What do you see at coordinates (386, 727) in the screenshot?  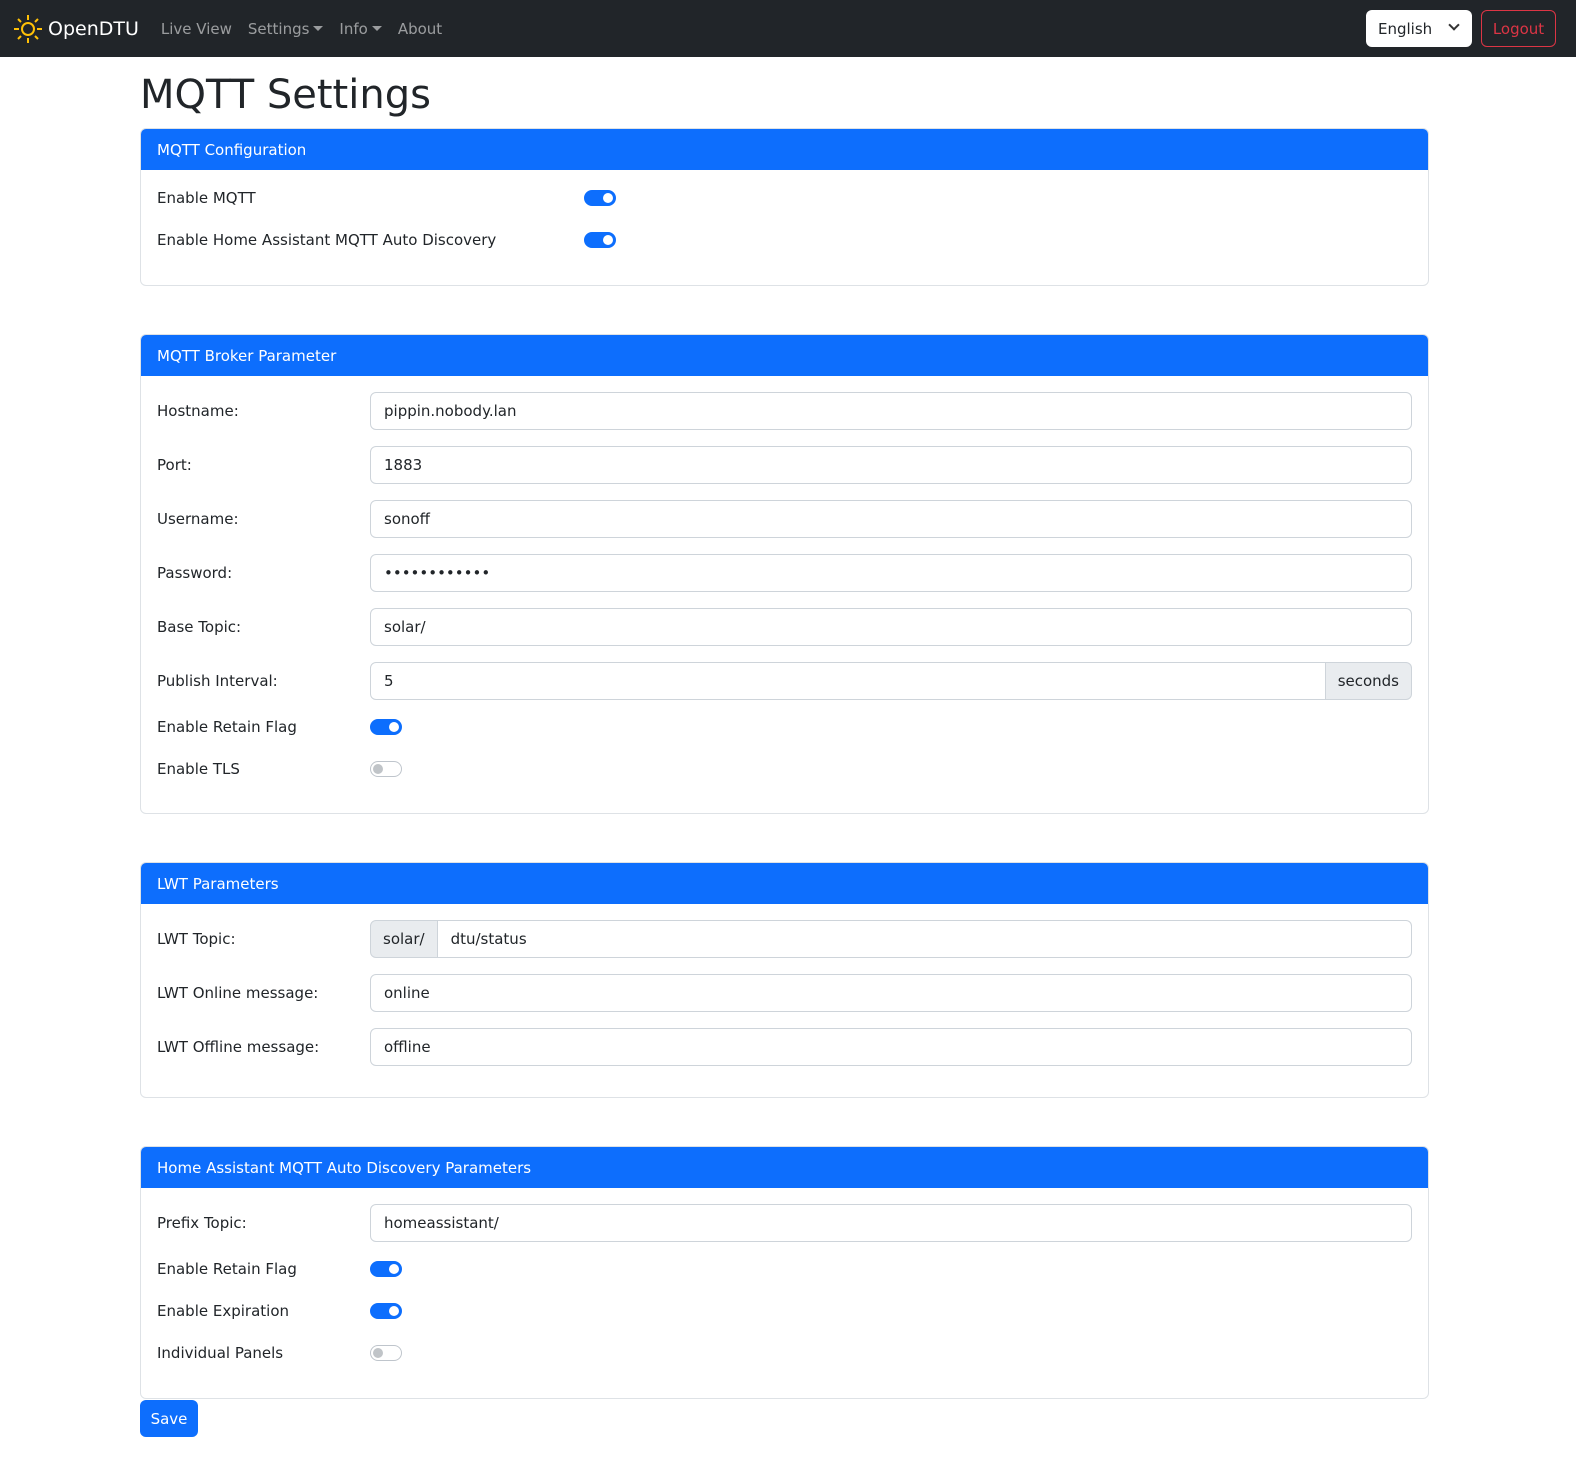 I see `retain-toggle` at bounding box center [386, 727].